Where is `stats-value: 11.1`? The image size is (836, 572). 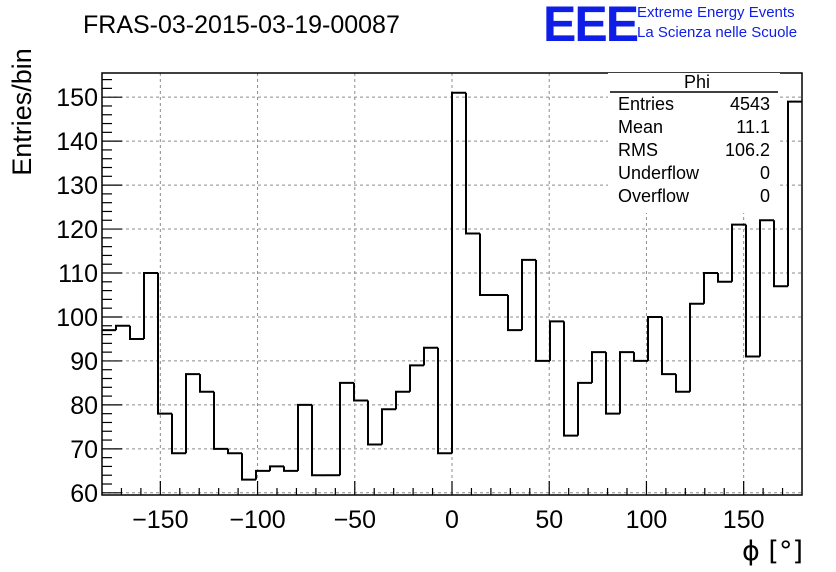
stats-value: 11.1 is located at coordinates (753, 127).